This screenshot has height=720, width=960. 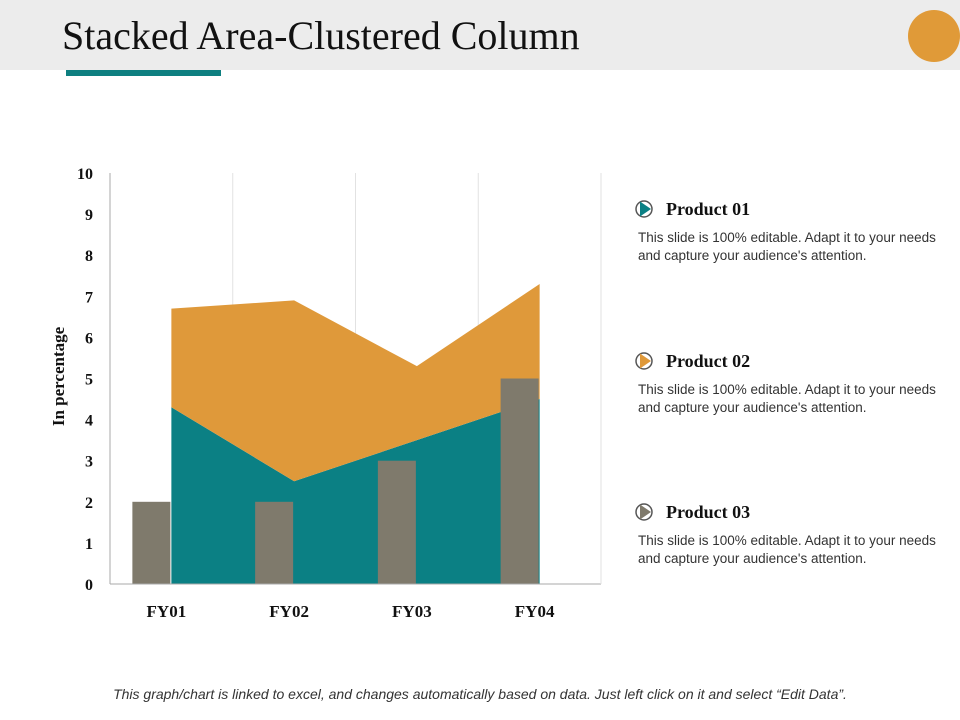 What do you see at coordinates (396, 522) in the screenshot?
I see `bar-fy03` at bounding box center [396, 522].